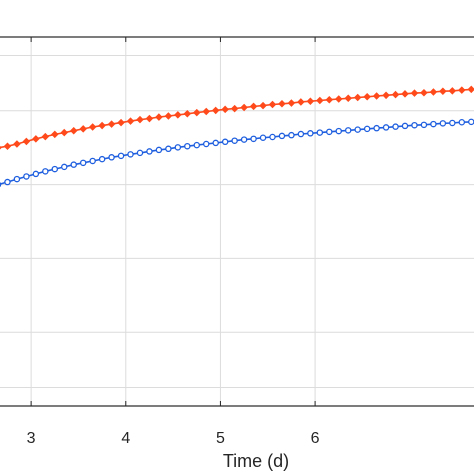 The height and width of the screenshot is (474, 474). I want to click on x-tick-label: 4, so click(125, 438).